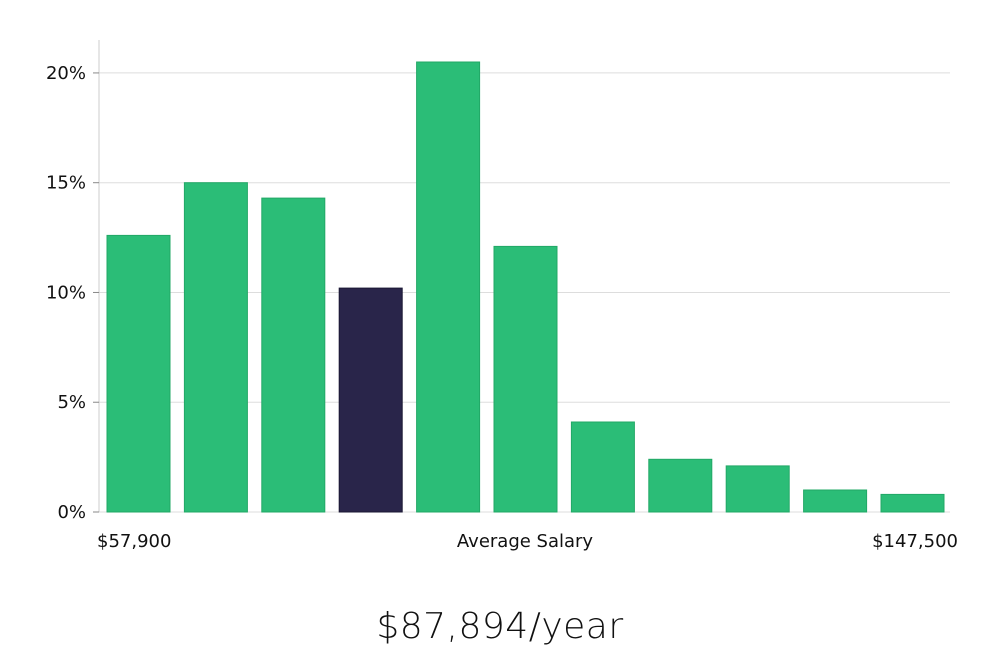 The width and height of the screenshot is (1000, 660). Describe the element at coordinates (500, 626) in the screenshot. I see `average-salary-value: $87,894/year` at that location.